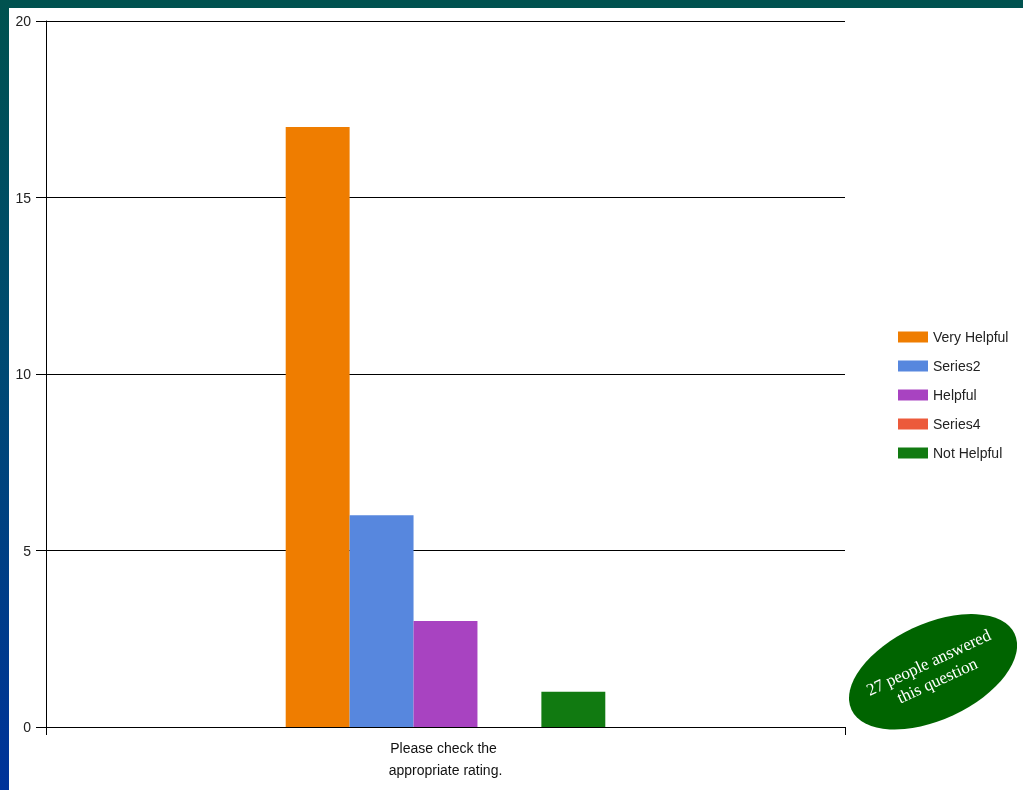  Describe the element at coordinates (27, 550) in the screenshot. I see `y-tick-label: 5` at that location.